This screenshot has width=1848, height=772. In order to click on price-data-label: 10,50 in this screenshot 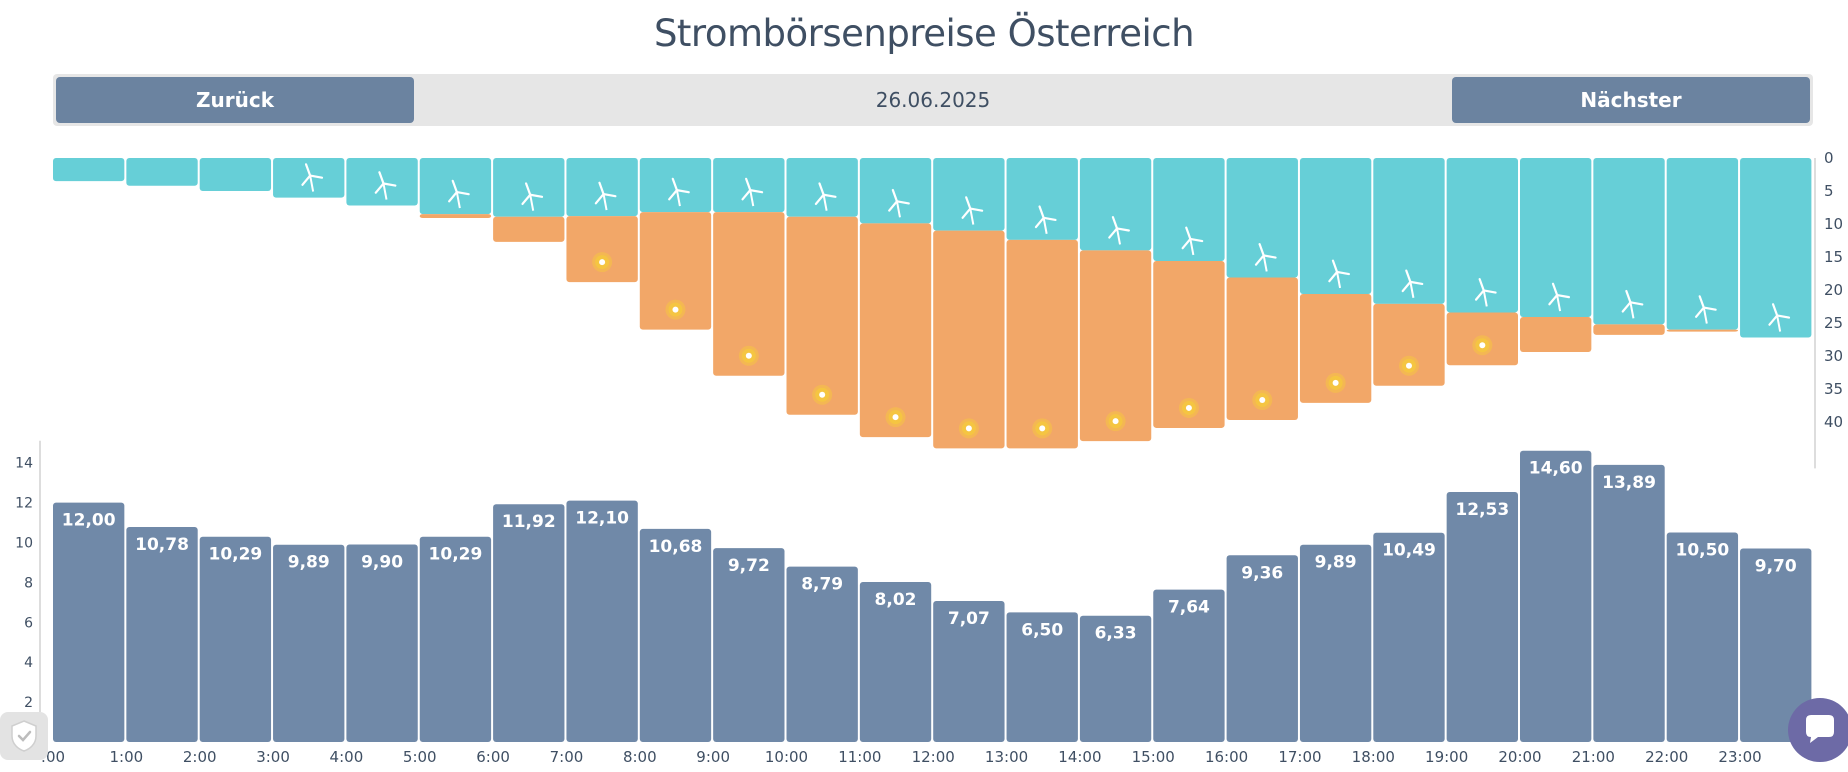, I will do `click(1702, 551)`.